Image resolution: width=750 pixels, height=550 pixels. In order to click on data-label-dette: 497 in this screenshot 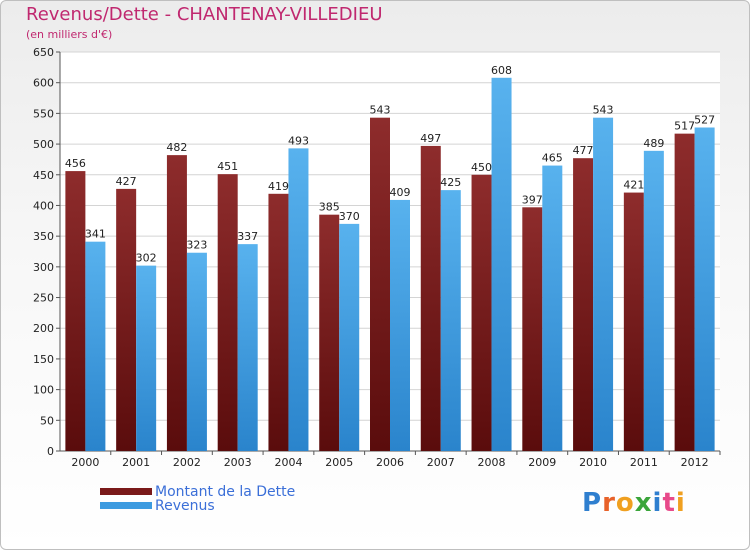, I will do `click(430, 138)`.